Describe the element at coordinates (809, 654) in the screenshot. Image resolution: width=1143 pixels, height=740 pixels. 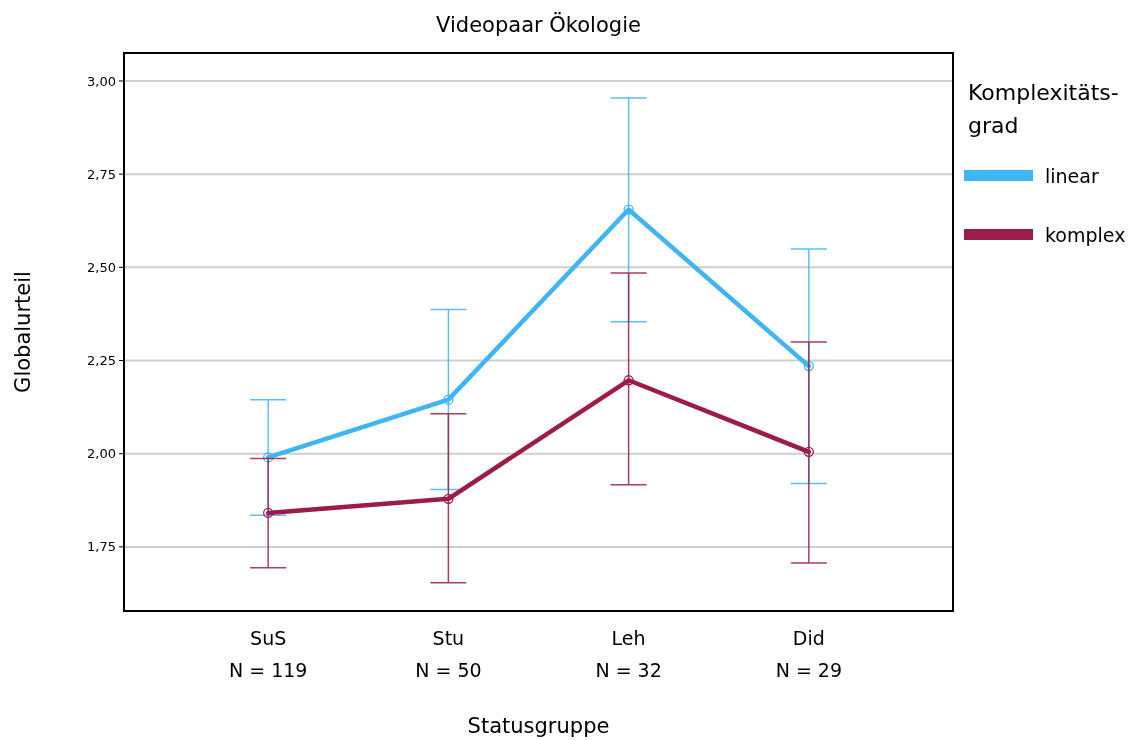
I see `x-tick-label: Did N = 29` at that location.